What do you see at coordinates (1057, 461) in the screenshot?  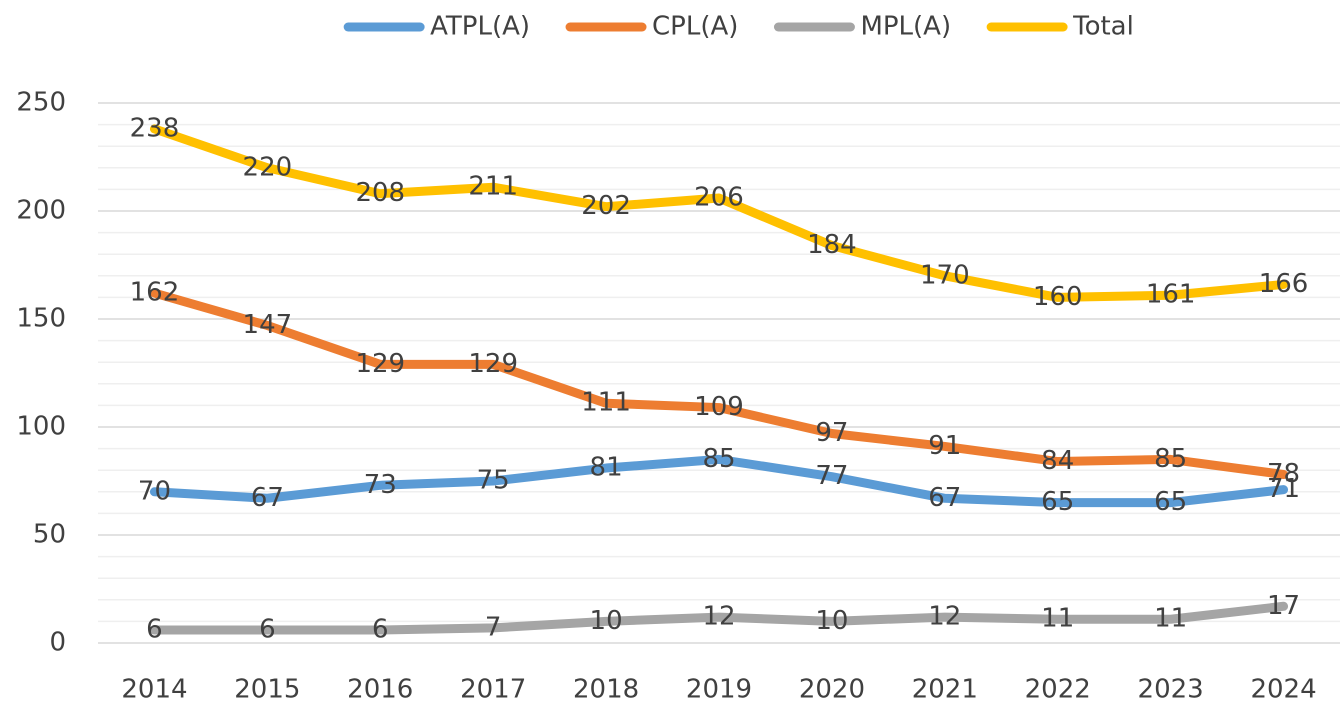 I see `data-label: 84` at bounding box center [1057, 461].